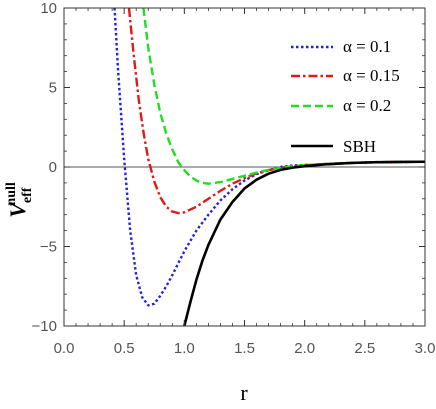  What do you see at coordinates (364, 348) in the screenshot?
I see `x-tick-label: 2.5` at bounding box center [364, 348].